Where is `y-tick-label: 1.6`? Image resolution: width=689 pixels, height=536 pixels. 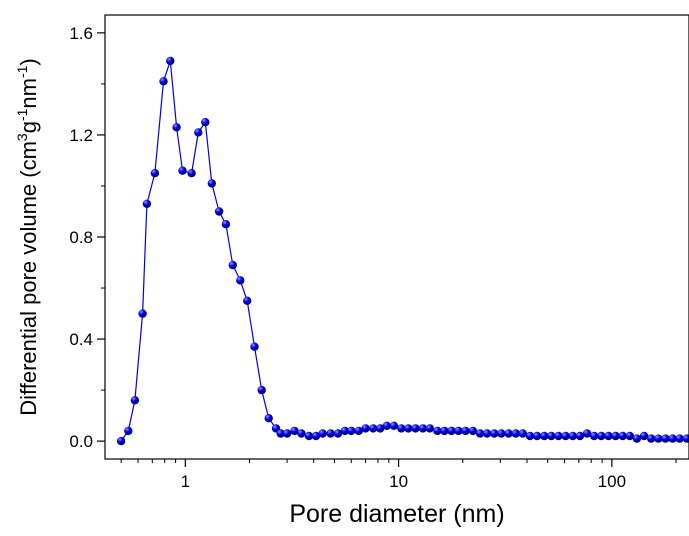
y-tick-label: 1.6 is located at coordinates (81, 33).